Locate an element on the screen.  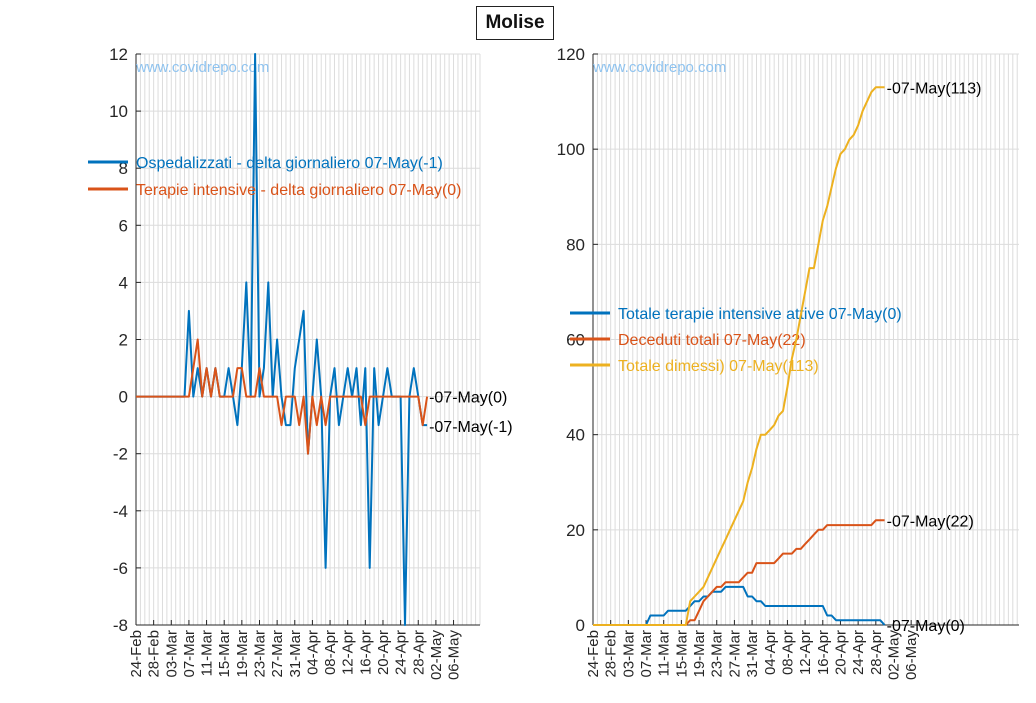
right-xtick-label: 20-Apr is located at coordinates (840, 652).